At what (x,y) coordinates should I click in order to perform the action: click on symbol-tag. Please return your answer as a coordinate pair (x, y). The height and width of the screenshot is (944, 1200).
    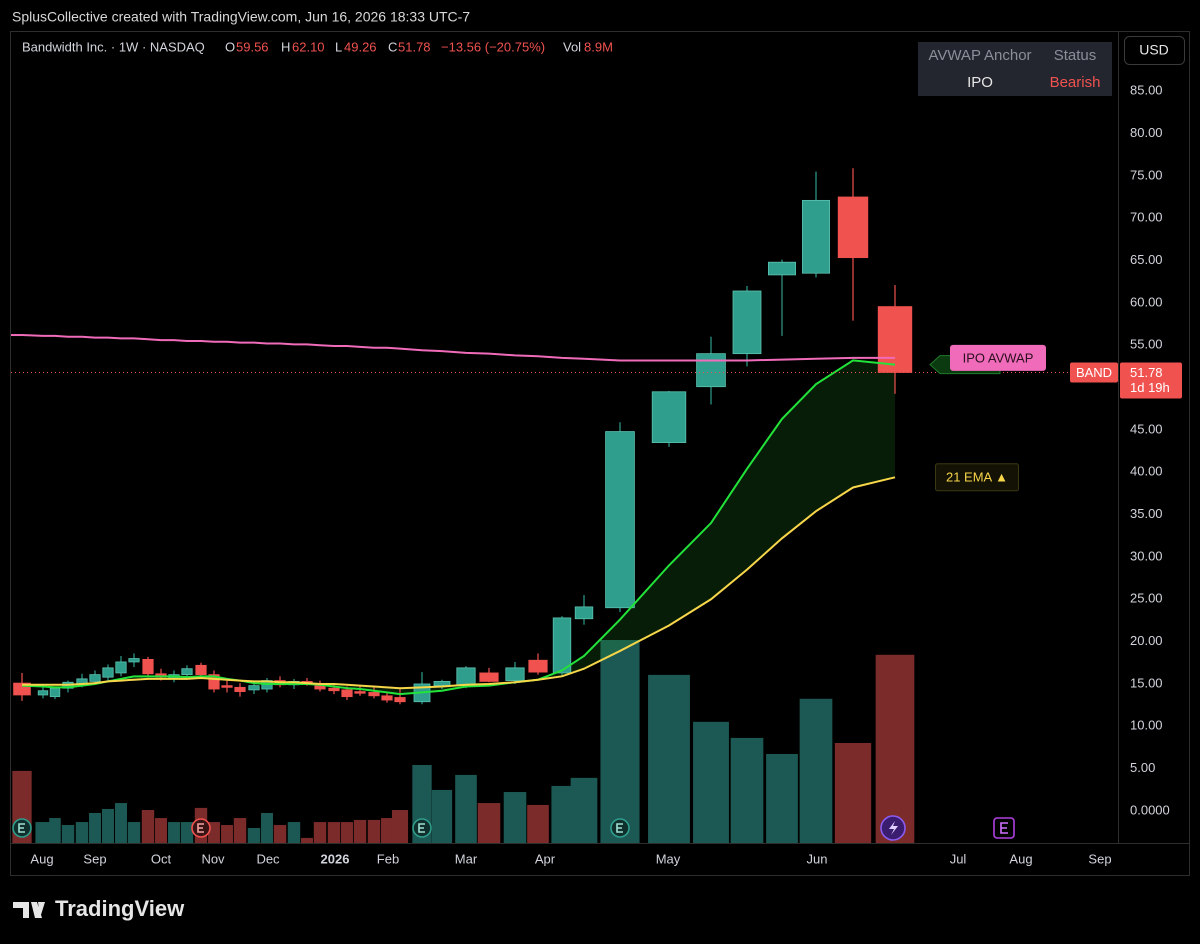
    Looking at the image, I should click on (1094, 372).